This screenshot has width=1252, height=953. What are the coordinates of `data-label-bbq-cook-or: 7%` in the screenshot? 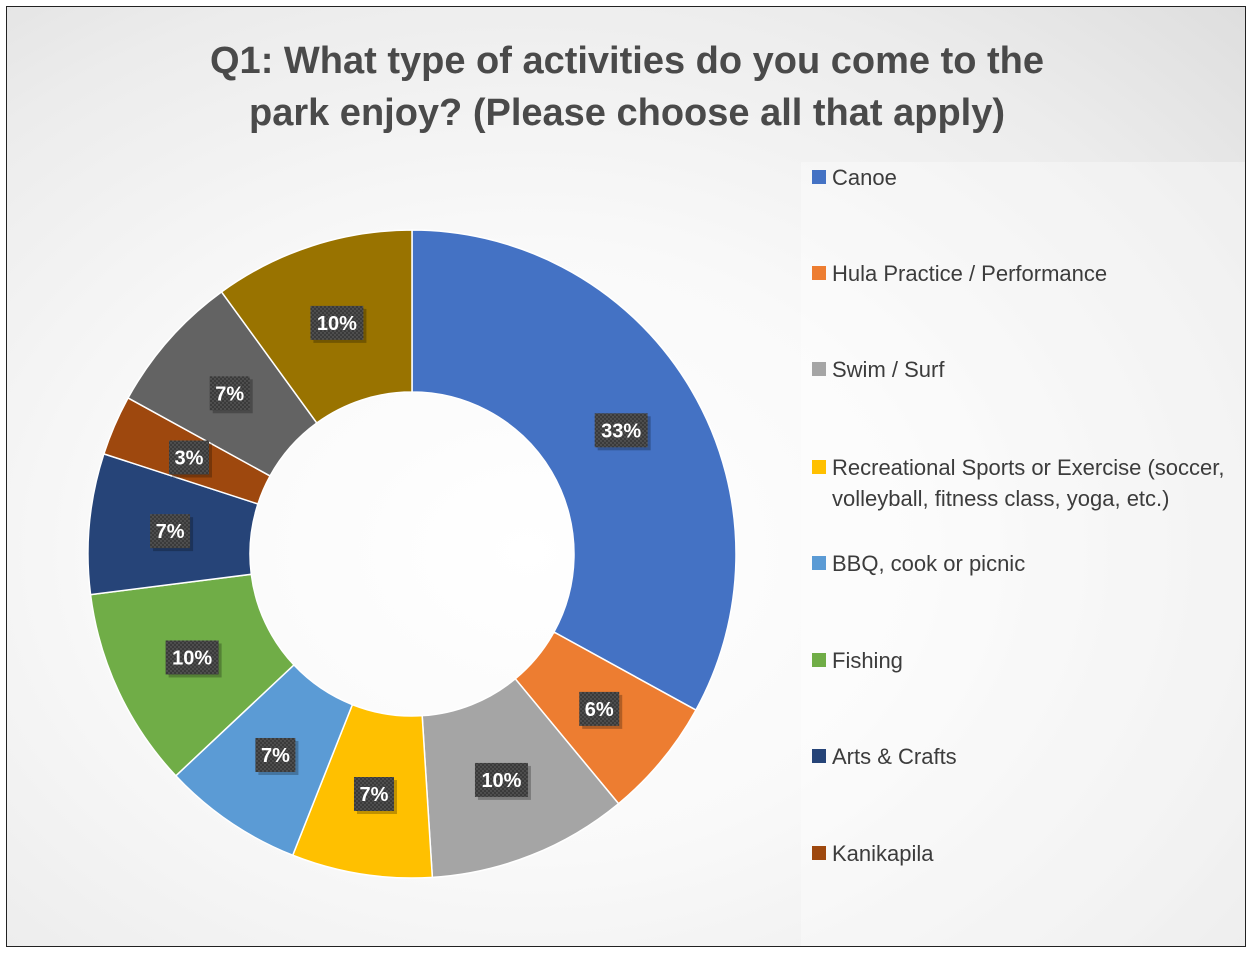 It's located at (277, 756).